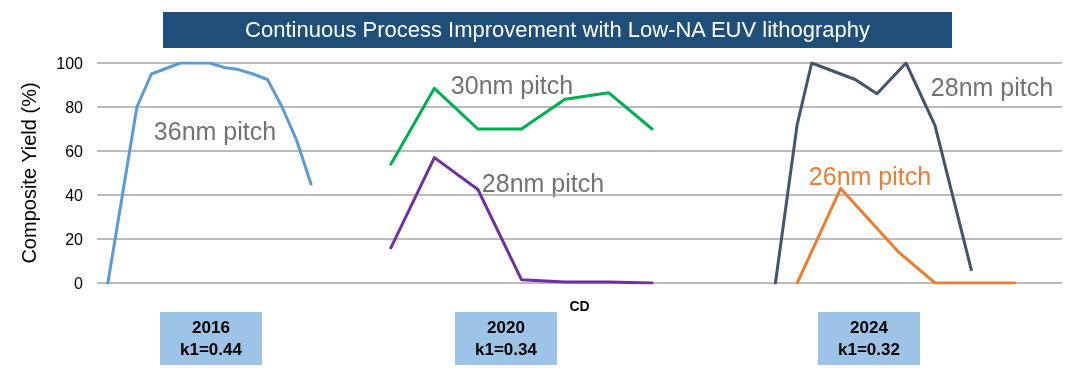 Image resolution: width=1080 pixels, height=378 pixels. I want to click on y-tick-label: 80, so click(74, 107).